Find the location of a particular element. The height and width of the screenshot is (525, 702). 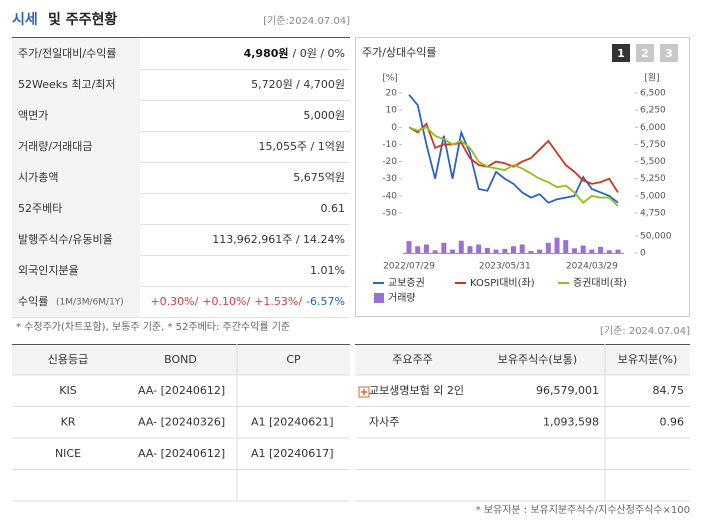

chart-button-label: 1 is located at coordinates (621, 53).